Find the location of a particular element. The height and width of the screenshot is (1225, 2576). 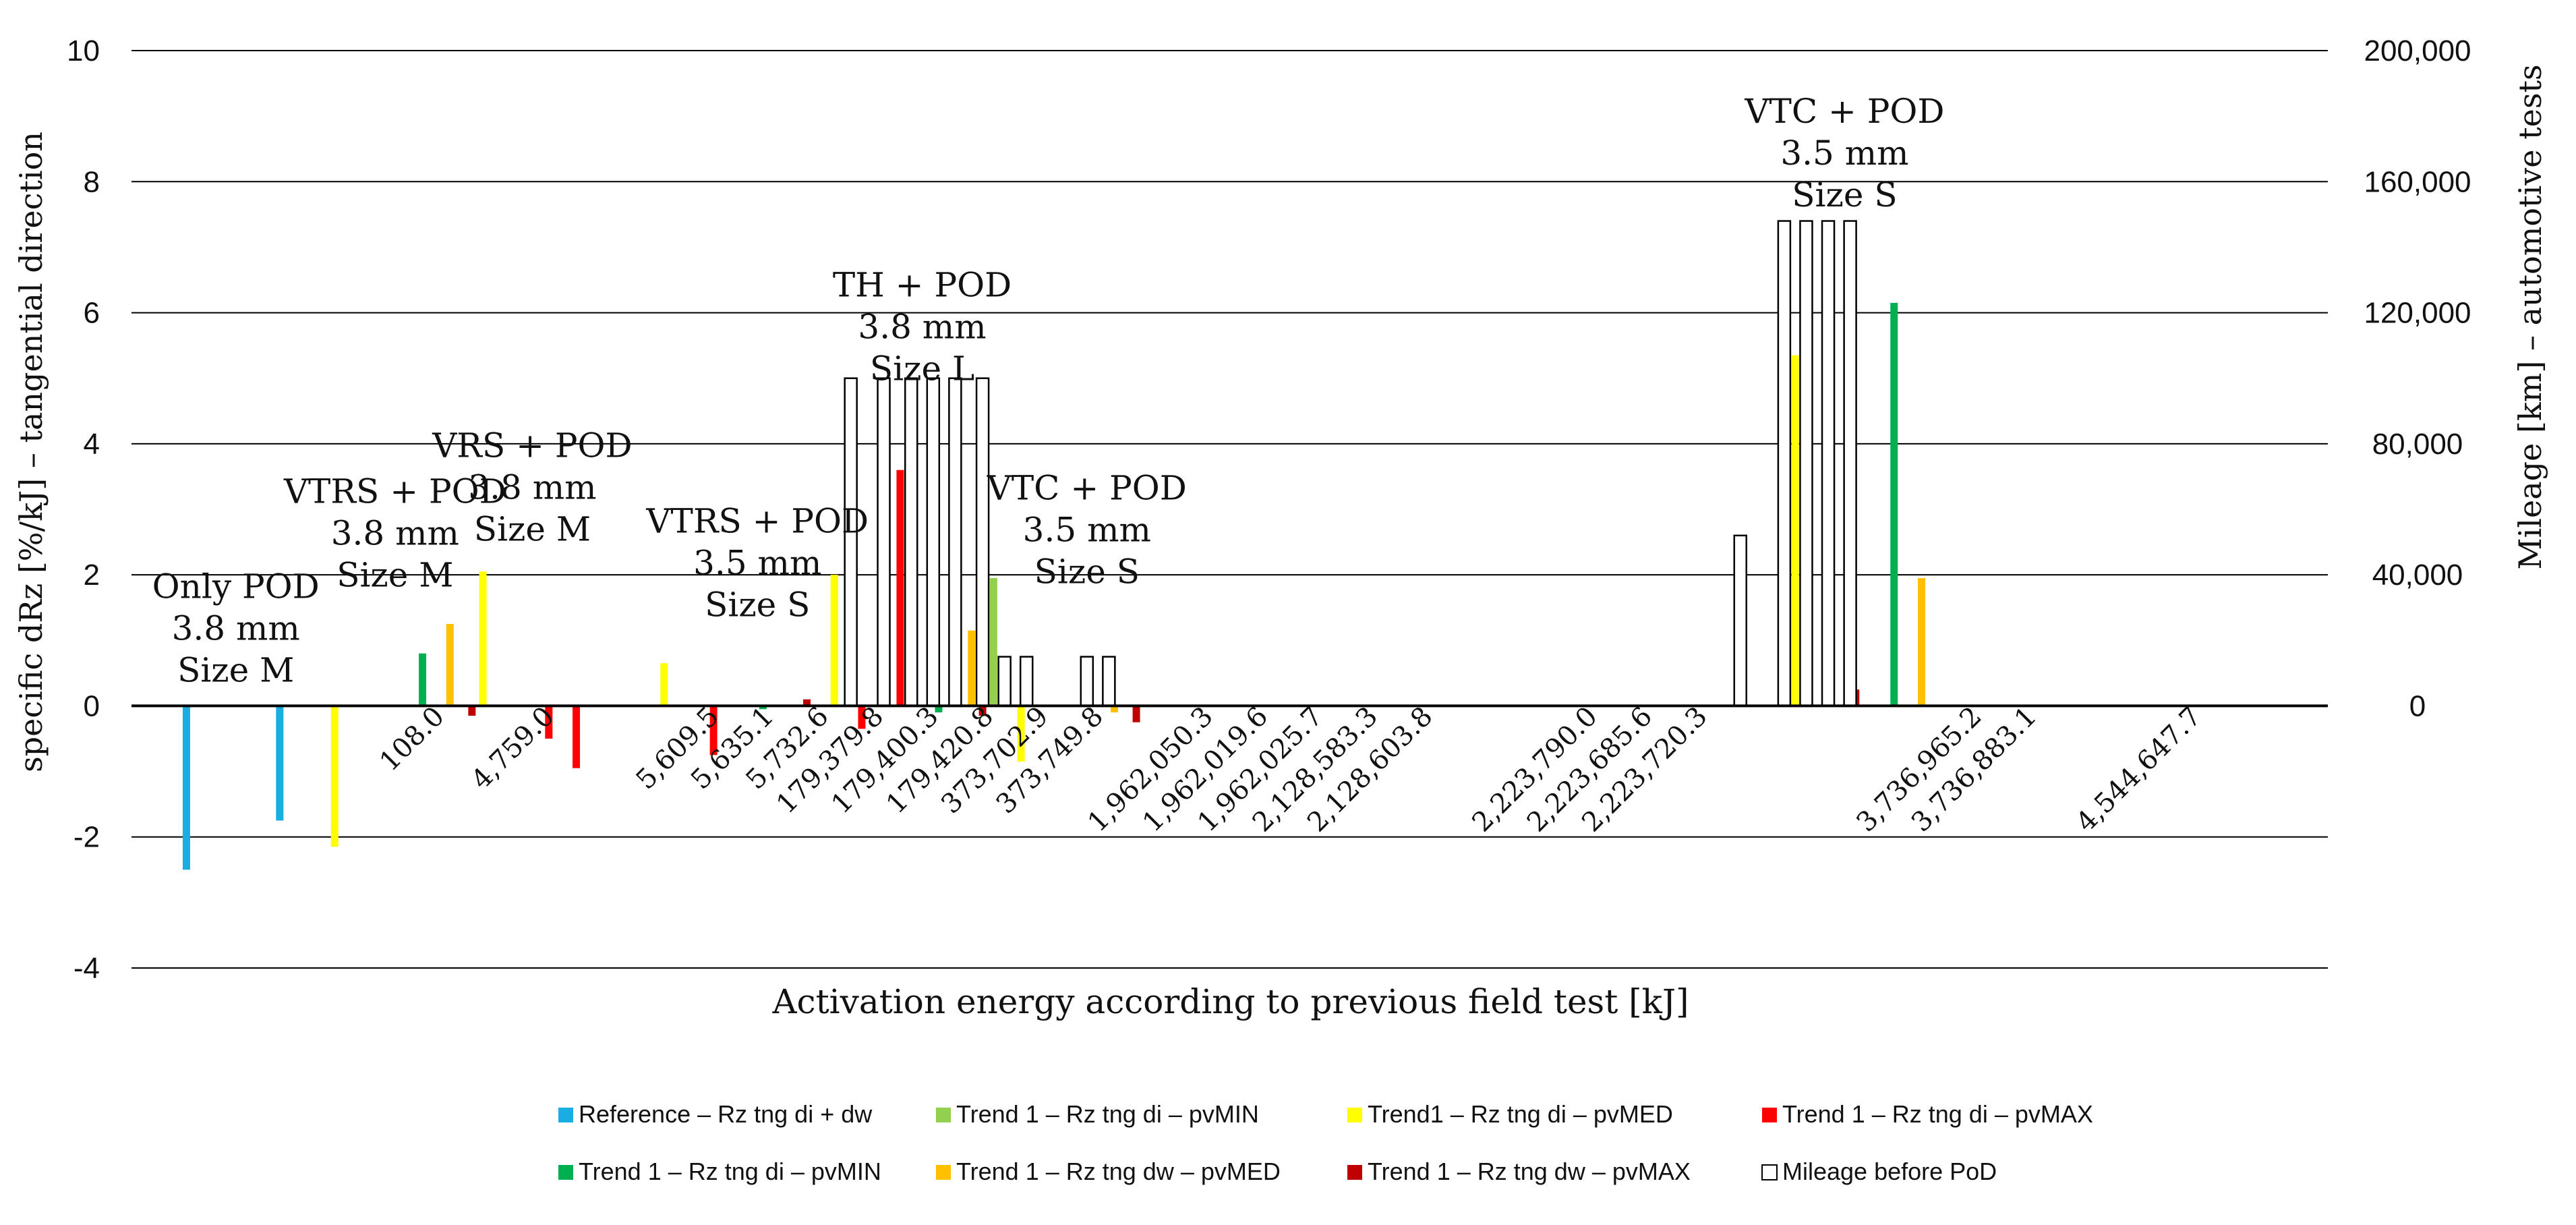

left-tick-label: 6 is located at coordinates (92, 313).